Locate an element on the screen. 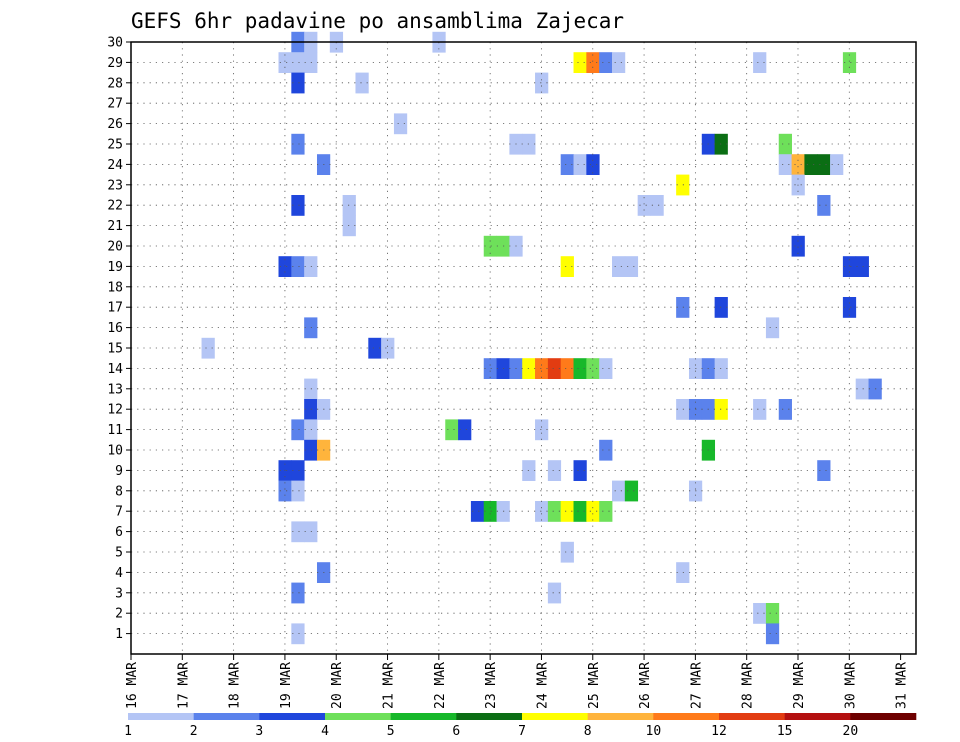 The height and width of the screenshot is (742, 960). colorbar-label: 12 is located at coordinates (719, 731).